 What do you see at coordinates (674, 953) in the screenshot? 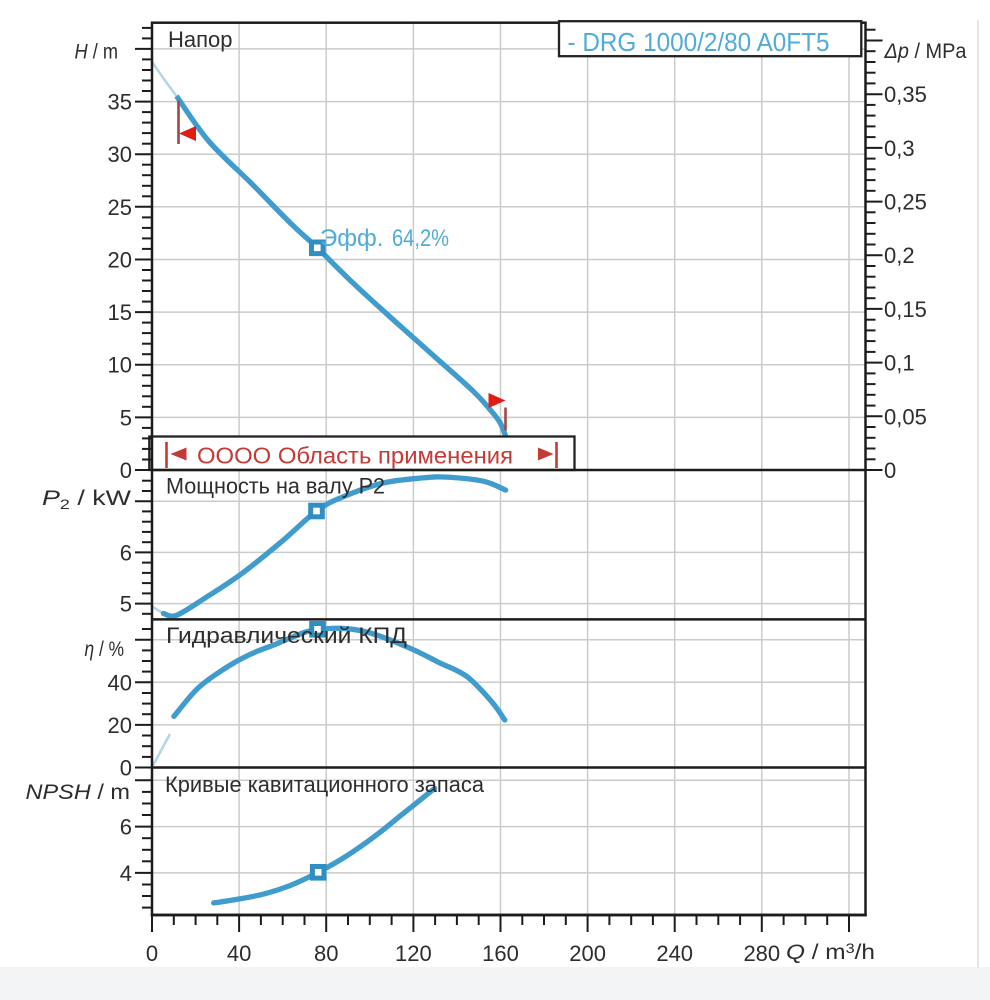
I see `svg-text: 240` at bounding box center [674, 953].